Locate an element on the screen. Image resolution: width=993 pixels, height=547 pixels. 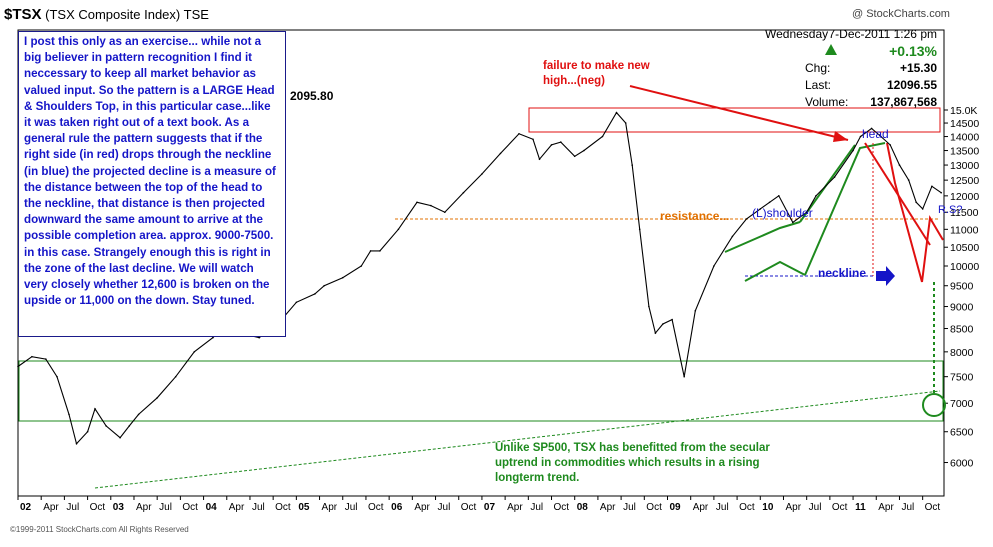
support-zone-box is located at coordinates (481, 391).